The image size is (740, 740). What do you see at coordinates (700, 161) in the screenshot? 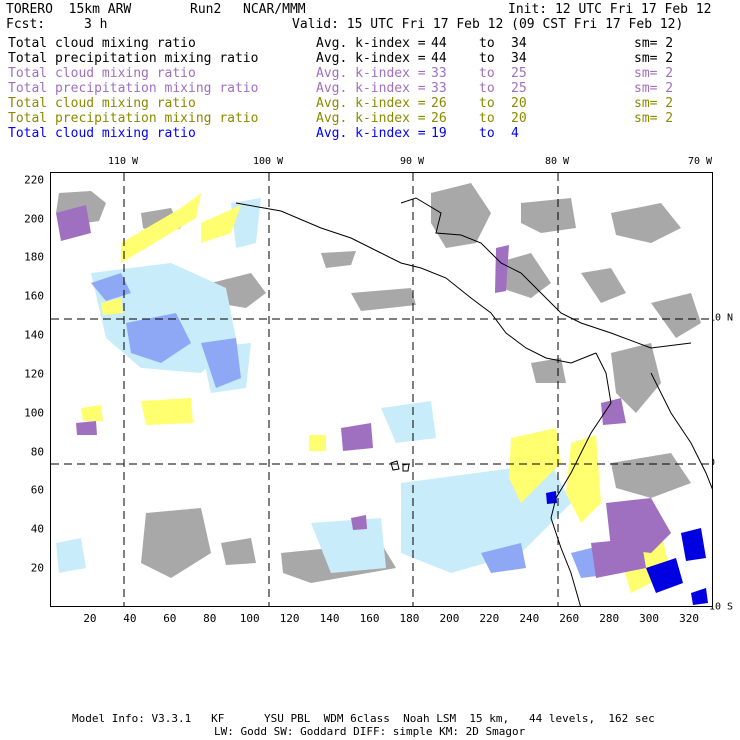
I see `lon-label: 70 W` at bounding box center [700, 161].